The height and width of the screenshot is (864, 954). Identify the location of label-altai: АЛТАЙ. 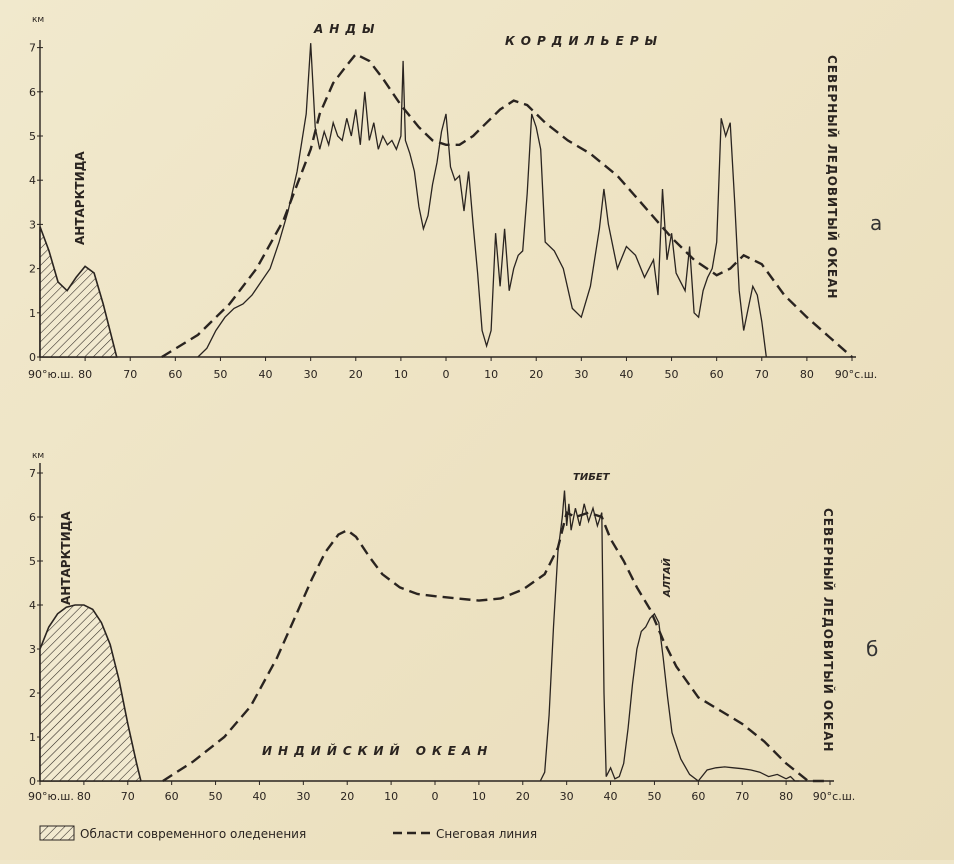
(666, 577).